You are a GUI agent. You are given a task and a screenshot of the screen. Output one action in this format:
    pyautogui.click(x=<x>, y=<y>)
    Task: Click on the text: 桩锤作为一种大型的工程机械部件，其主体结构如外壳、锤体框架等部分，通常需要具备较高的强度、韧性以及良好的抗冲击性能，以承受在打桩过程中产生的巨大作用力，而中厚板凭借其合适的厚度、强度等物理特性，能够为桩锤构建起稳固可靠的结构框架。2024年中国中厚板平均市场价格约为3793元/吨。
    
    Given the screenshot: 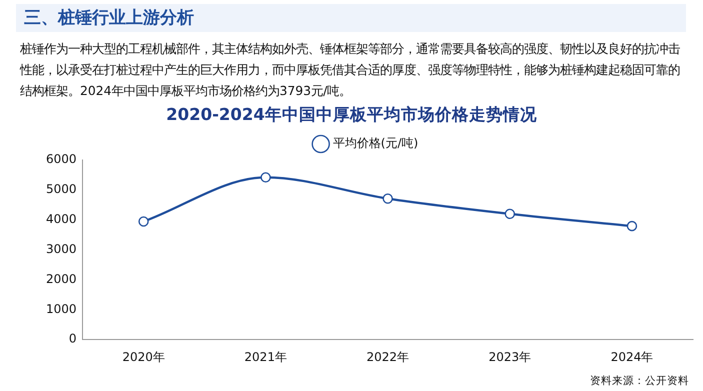 What is the action you would take?
    pyautogui.click(x=350, y=70)
    